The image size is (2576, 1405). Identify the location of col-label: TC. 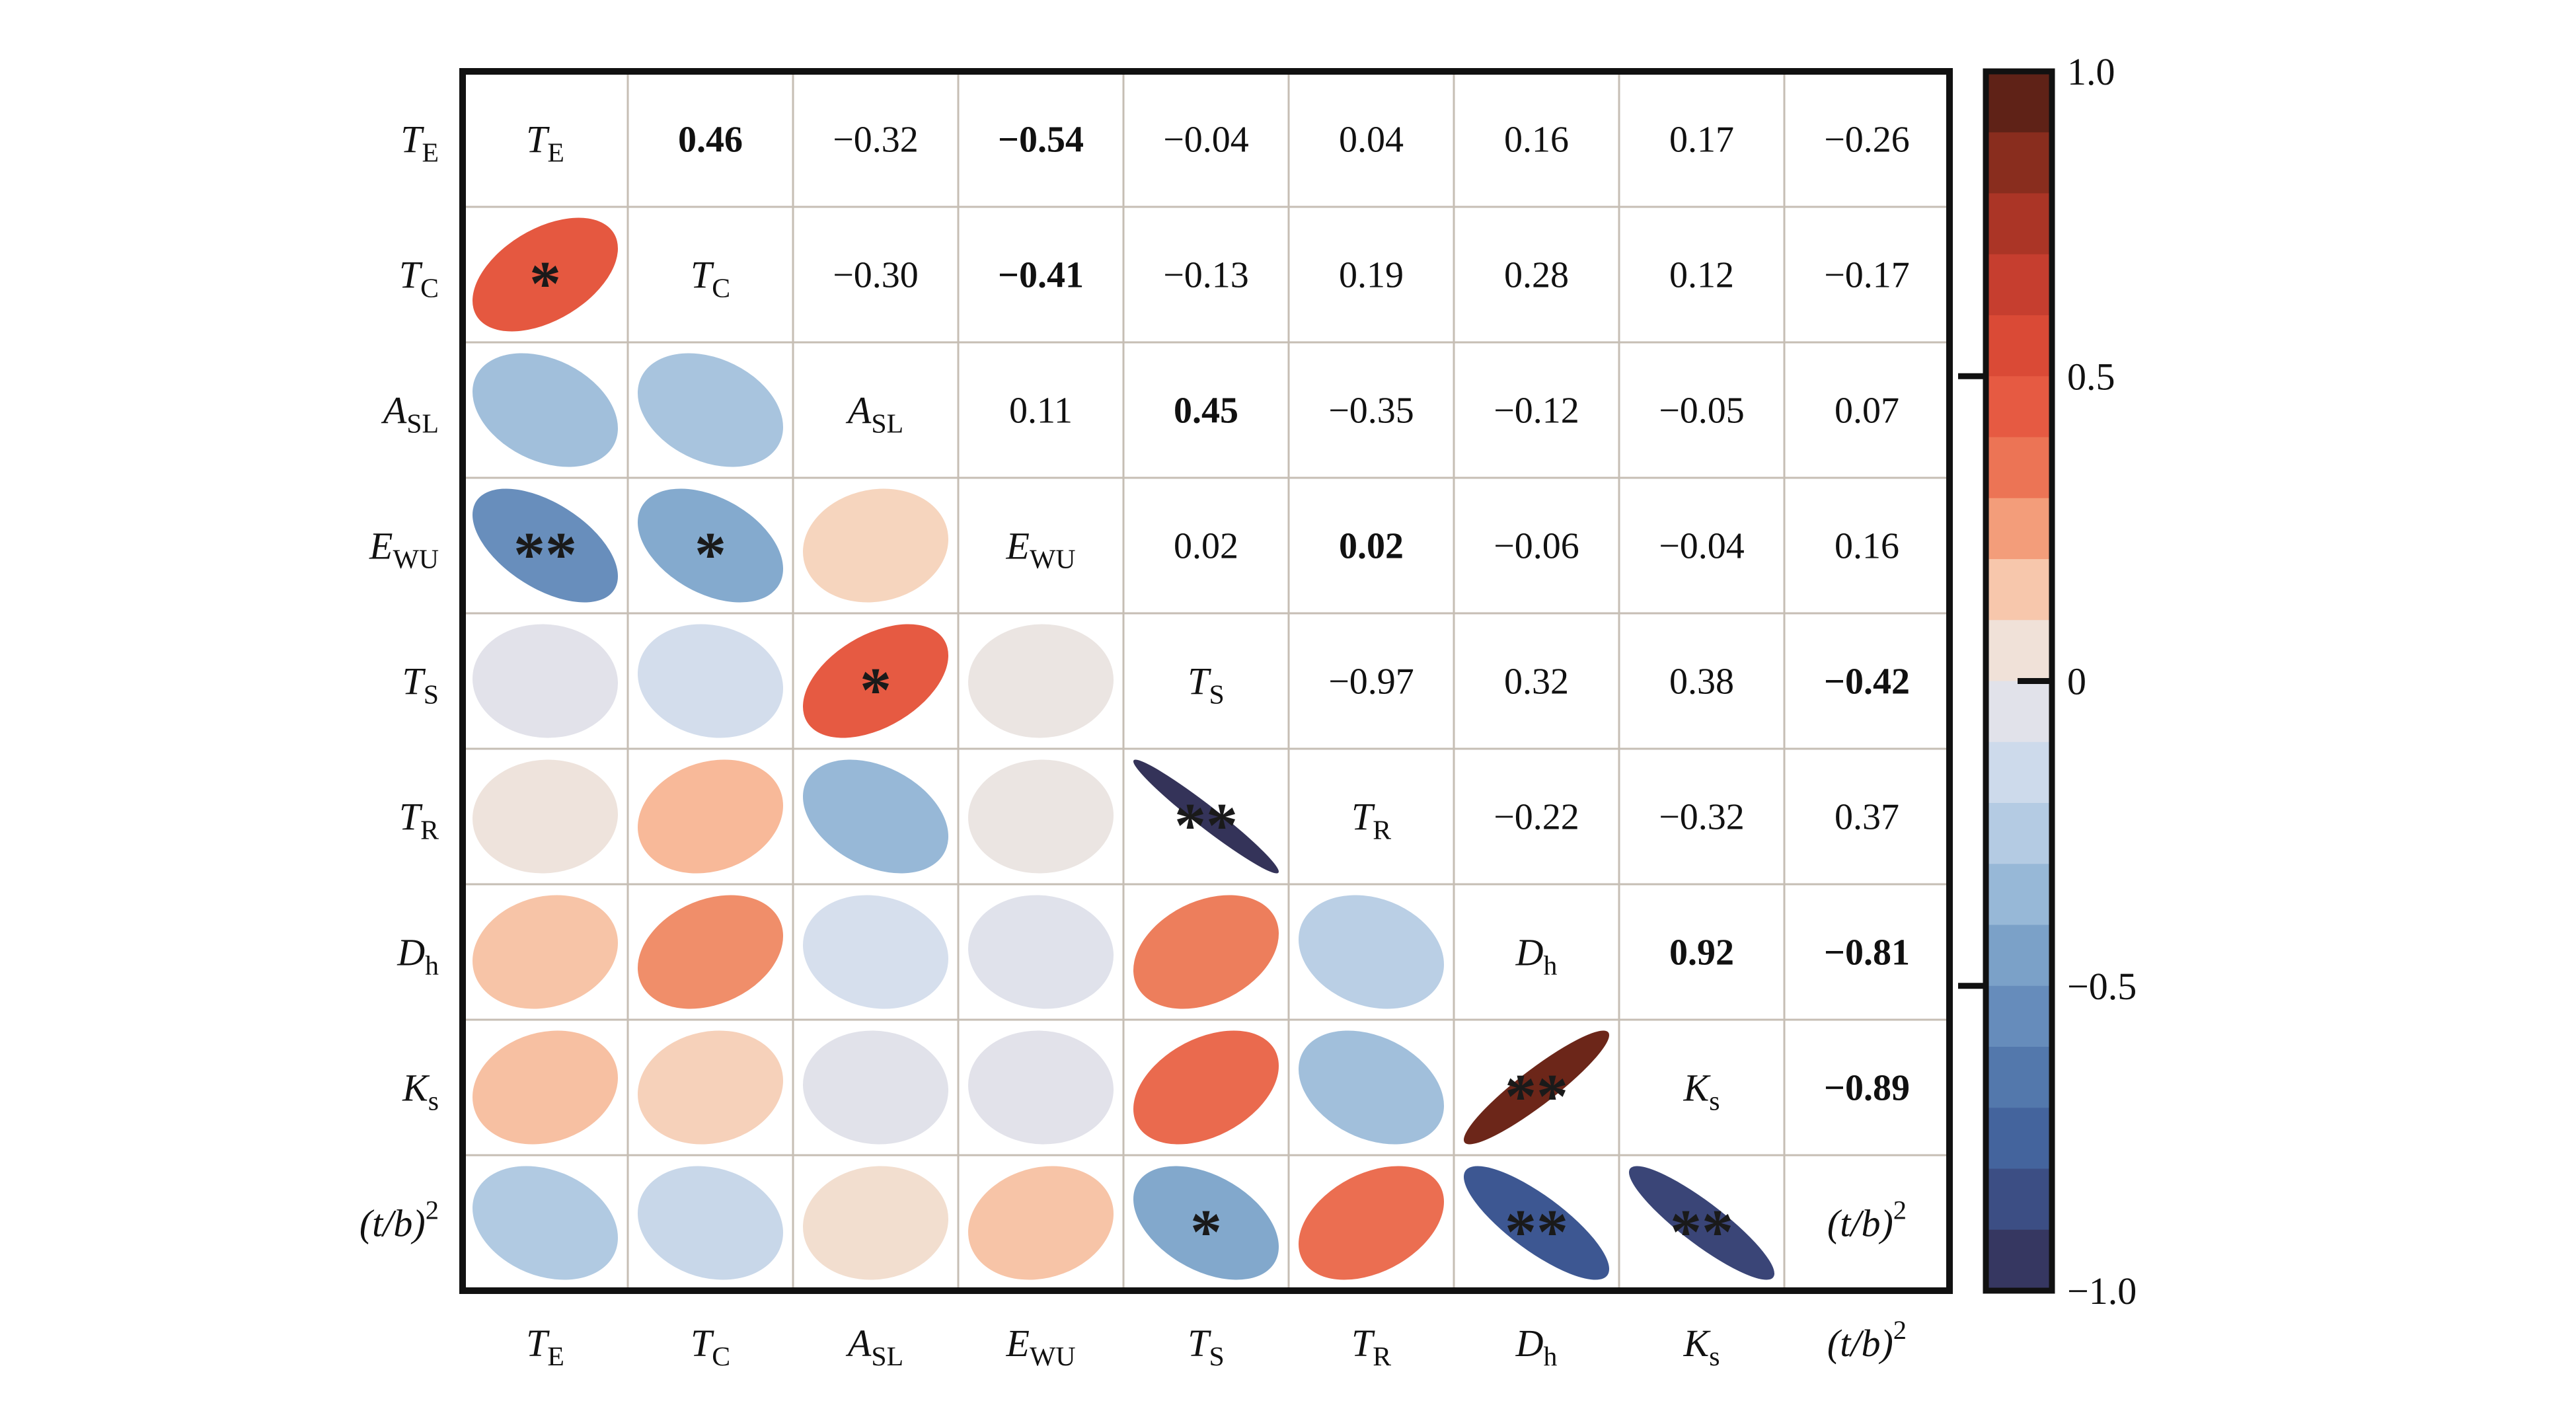
(710, 1347).